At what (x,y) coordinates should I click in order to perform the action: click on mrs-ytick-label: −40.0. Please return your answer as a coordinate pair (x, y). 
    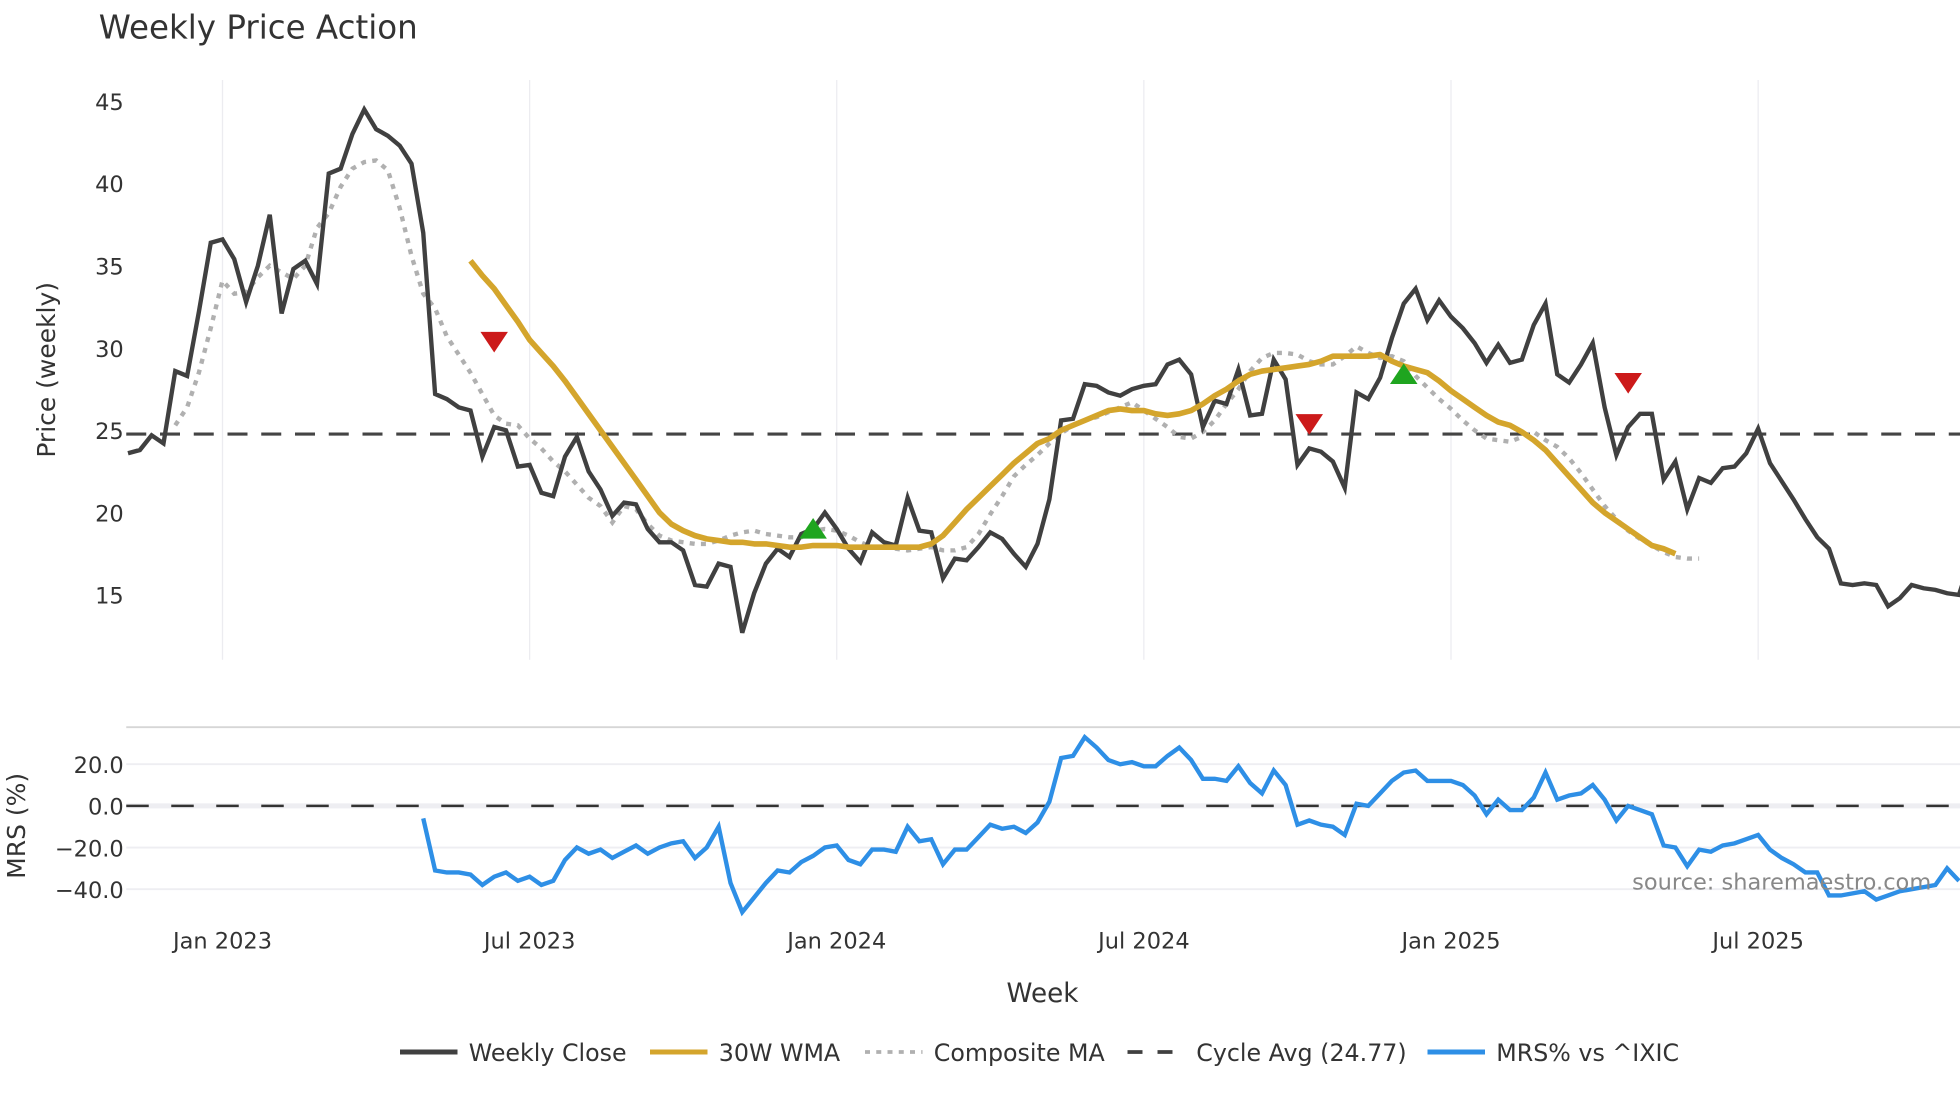
    Looking at the image, I should click on (89, 891).